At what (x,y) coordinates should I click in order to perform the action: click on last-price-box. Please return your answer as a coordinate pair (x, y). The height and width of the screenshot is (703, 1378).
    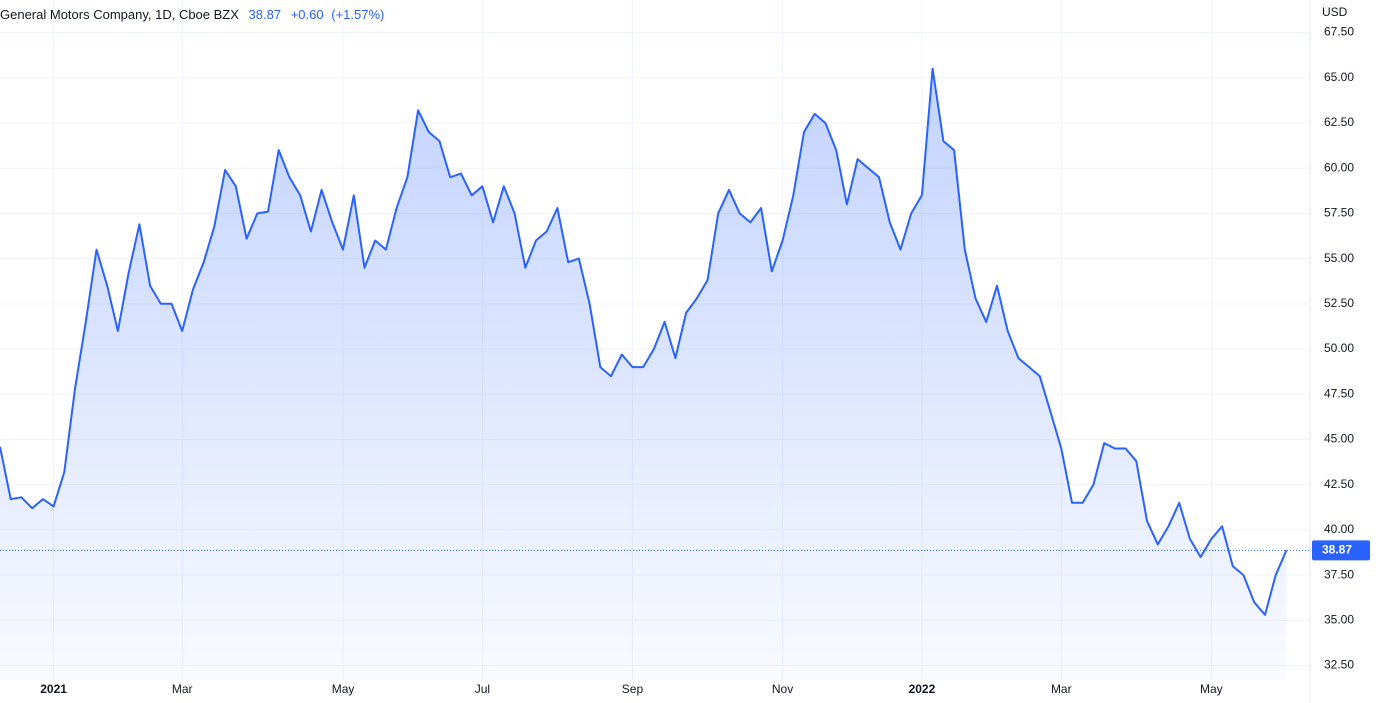
    Looking at the image, I should click on (1341, 550).